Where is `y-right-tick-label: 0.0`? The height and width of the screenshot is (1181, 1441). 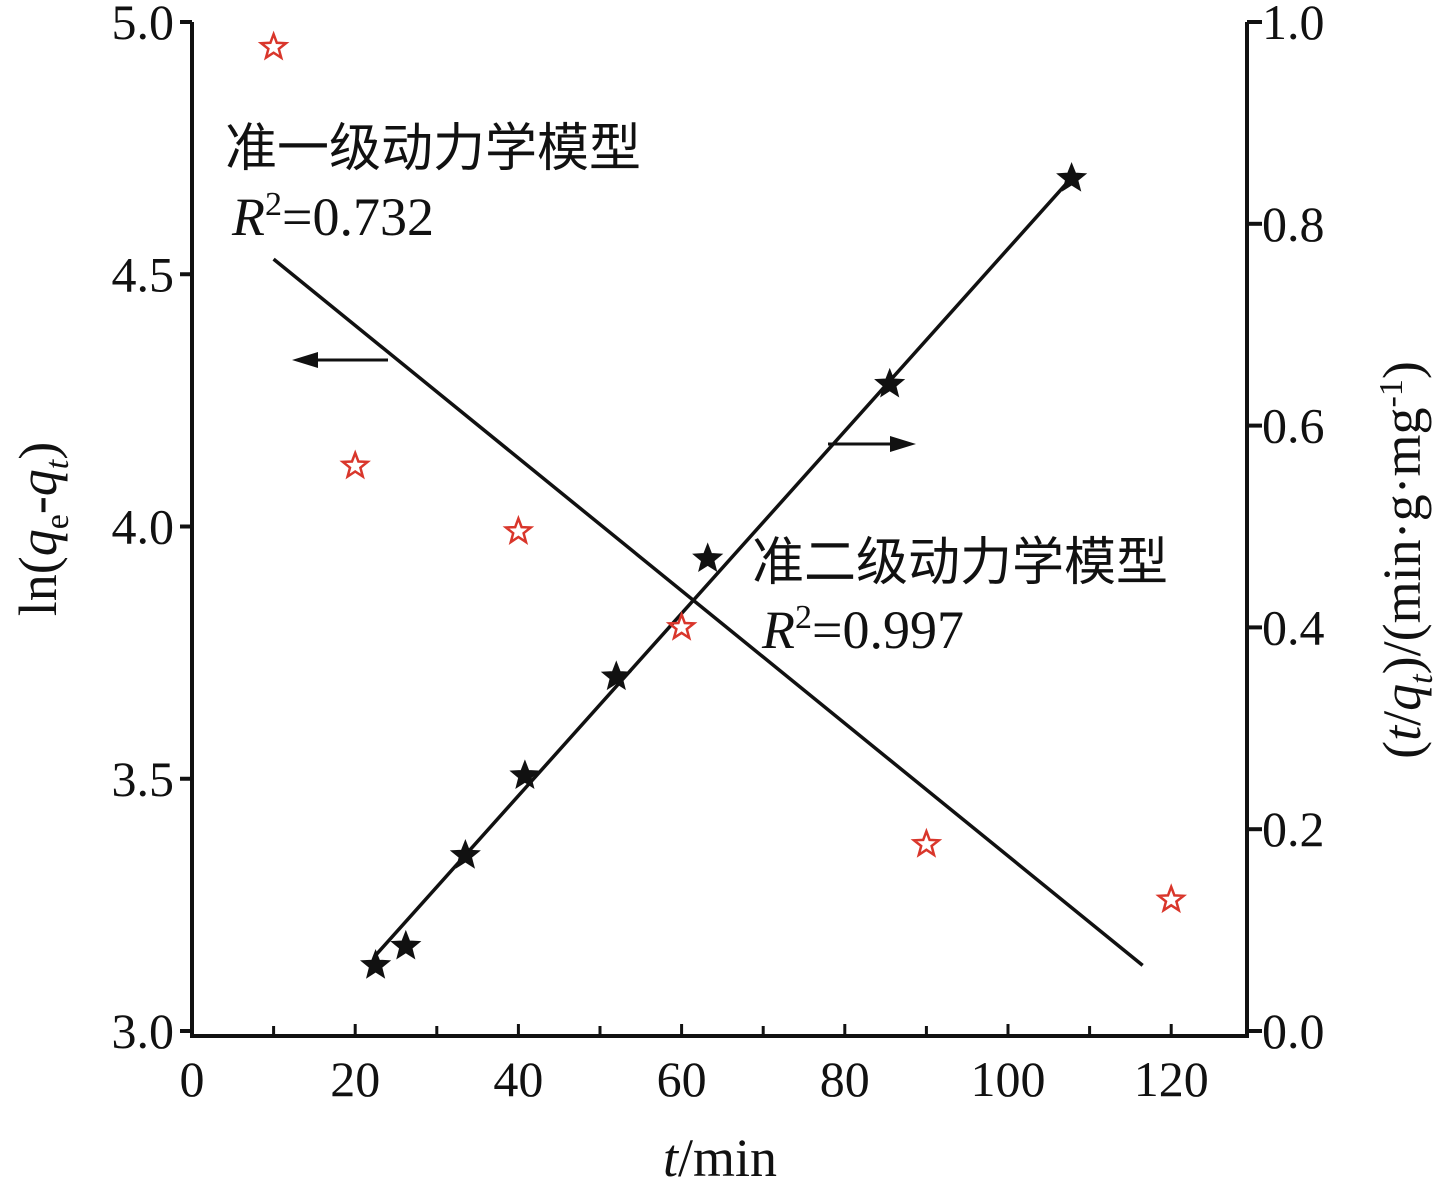 y-right-tick-label: 0.0 is located at coordinates (1293, 1031).